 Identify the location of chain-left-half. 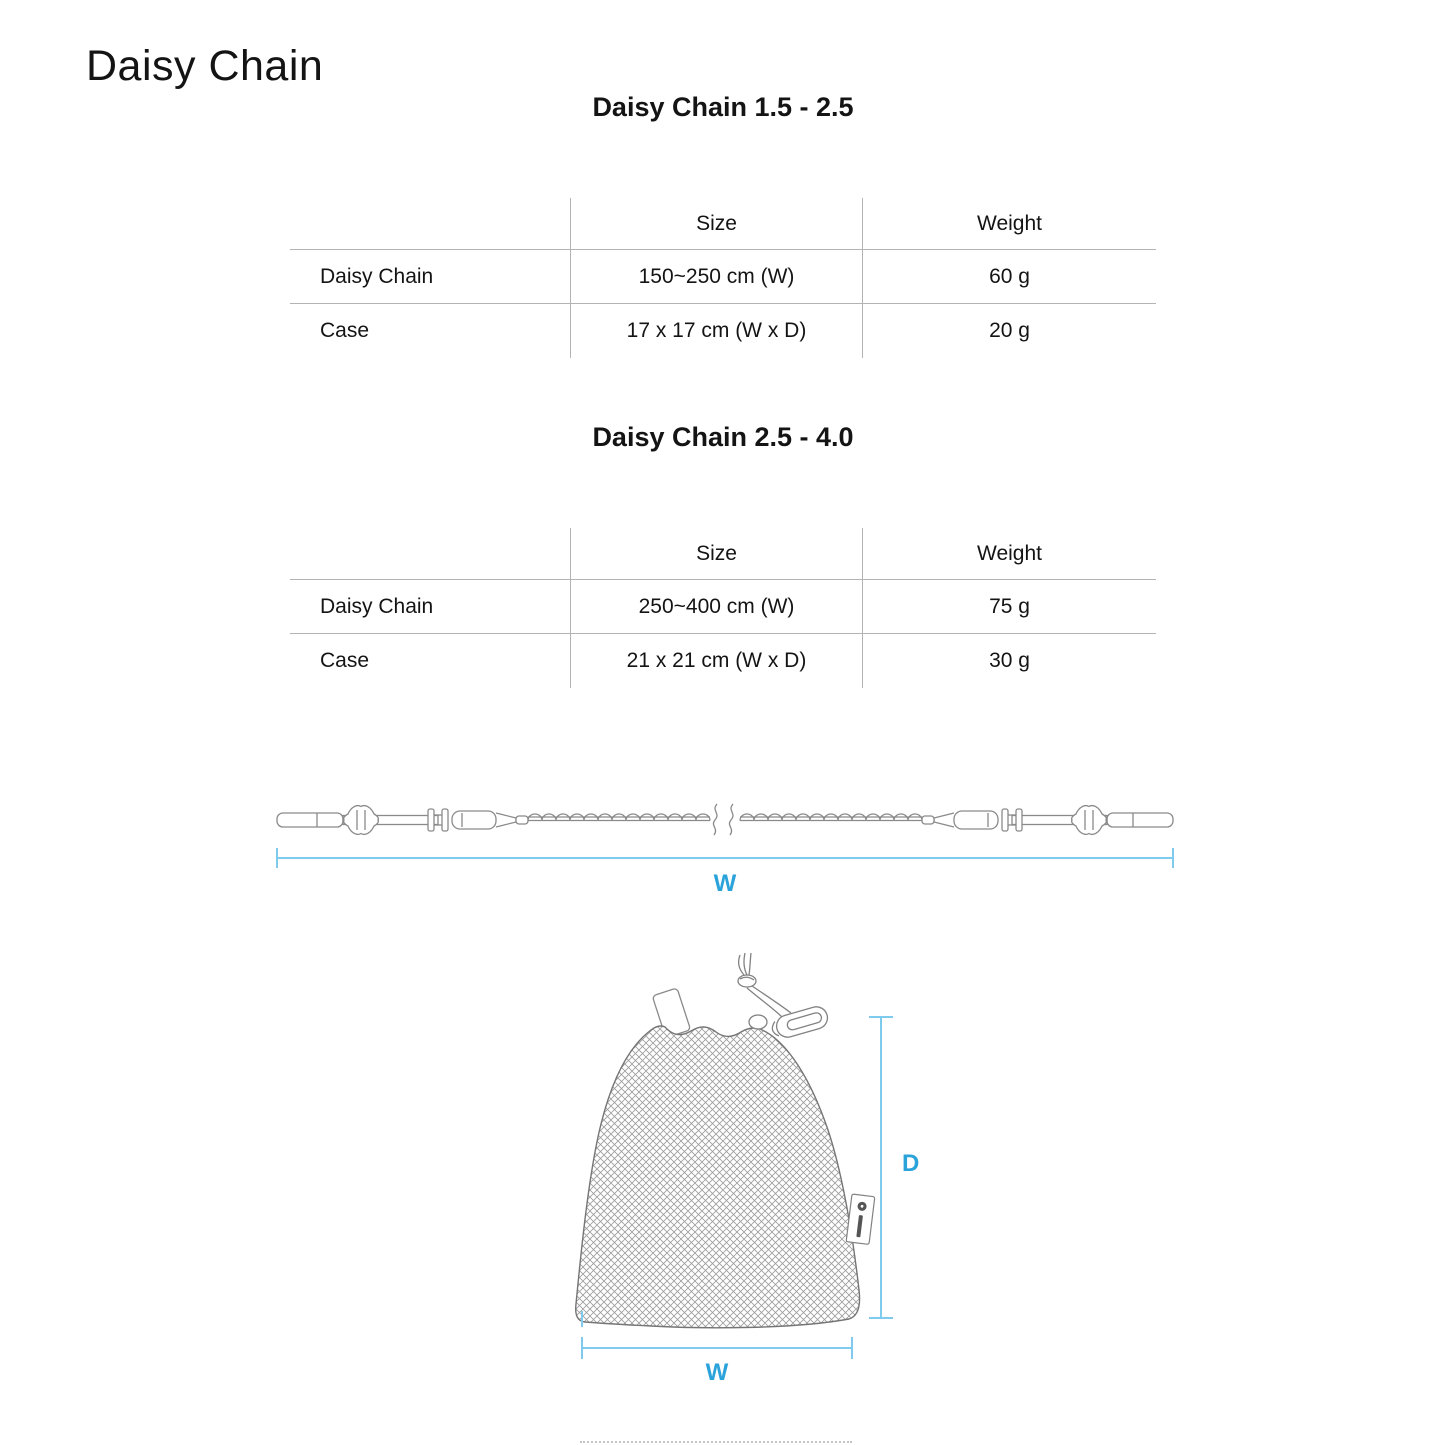
(493, 820).